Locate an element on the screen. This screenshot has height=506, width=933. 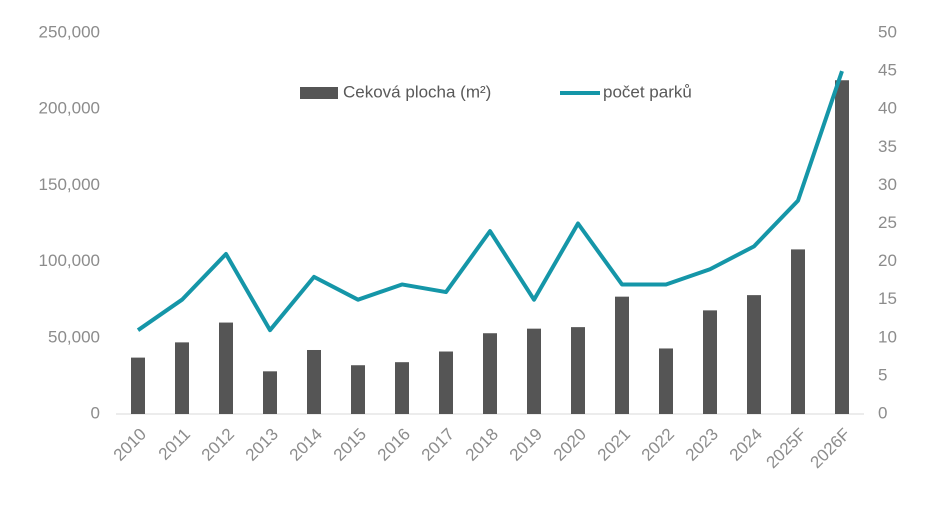
y2-tick-label: 45 is located at coordinates (887, 70).